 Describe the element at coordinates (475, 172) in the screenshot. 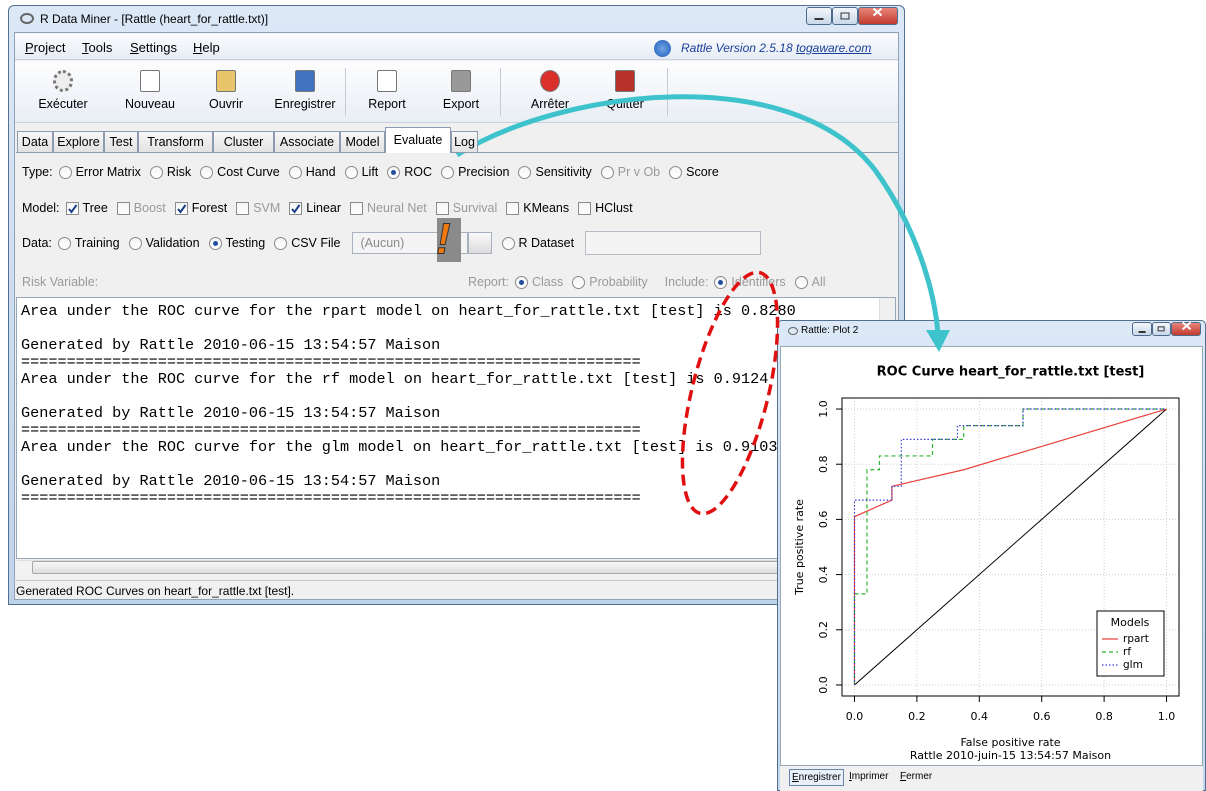

I see `radio-option: Precision` at that location.